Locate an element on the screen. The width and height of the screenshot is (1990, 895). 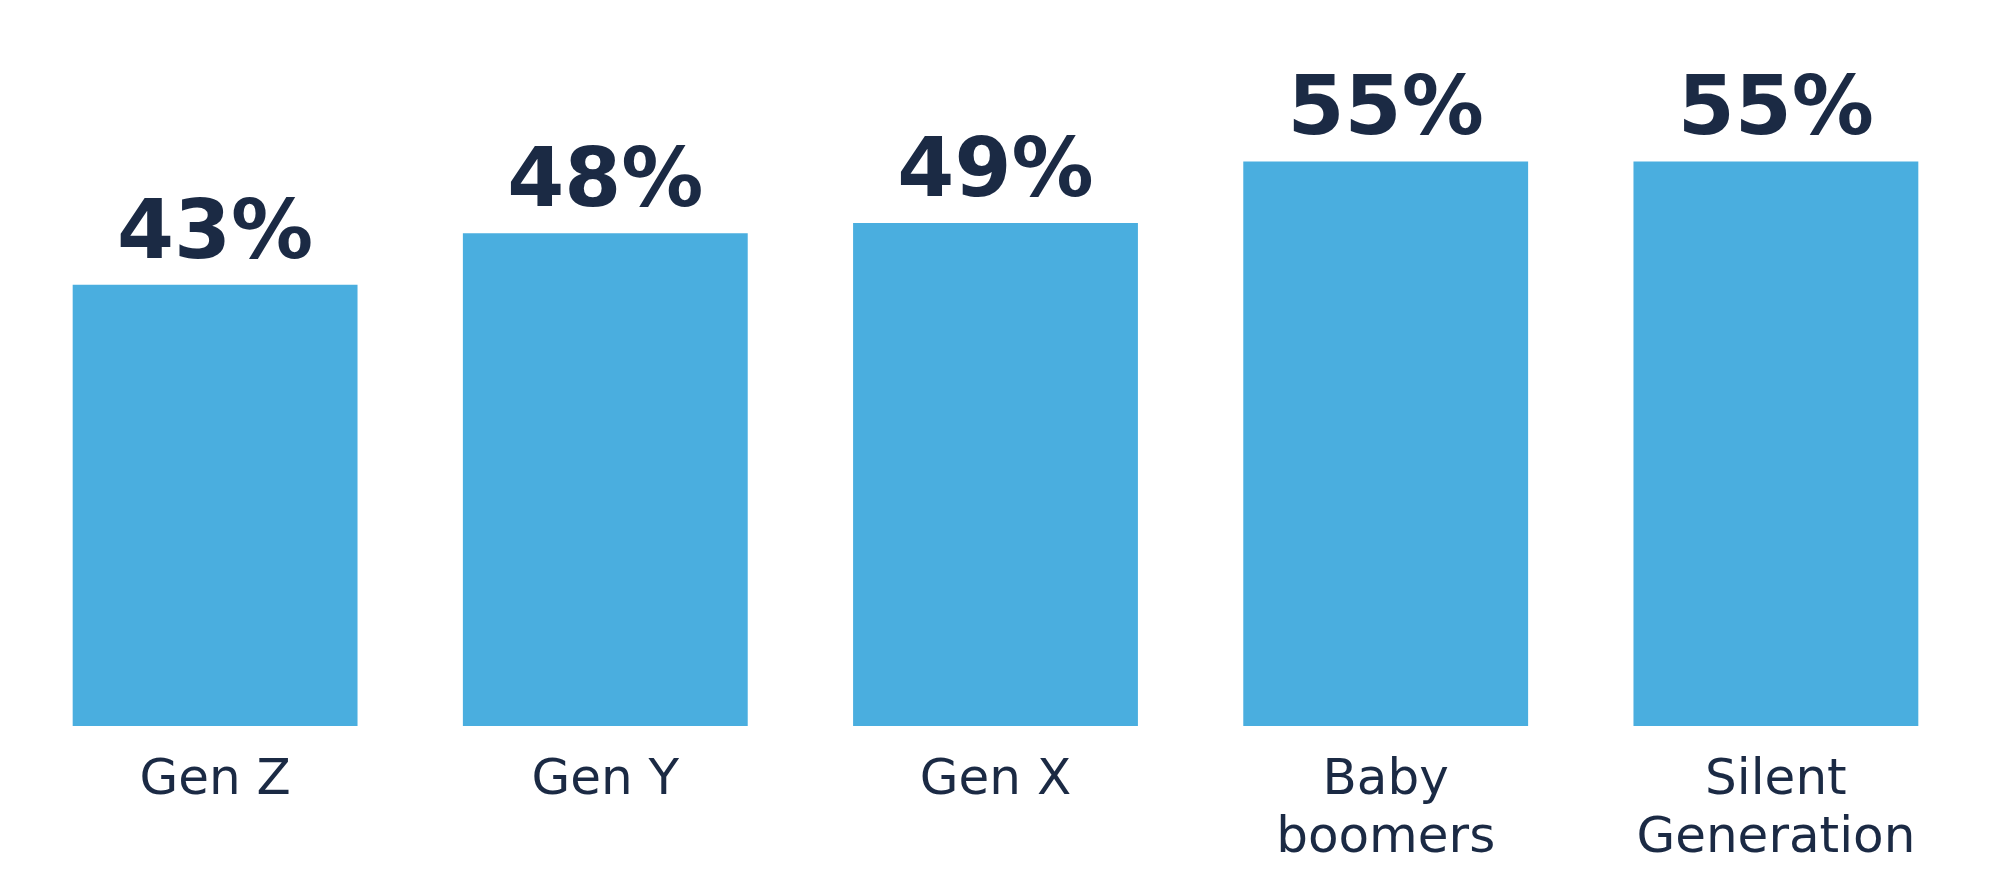
data-label: 49% is located at coordinates (995, 168).